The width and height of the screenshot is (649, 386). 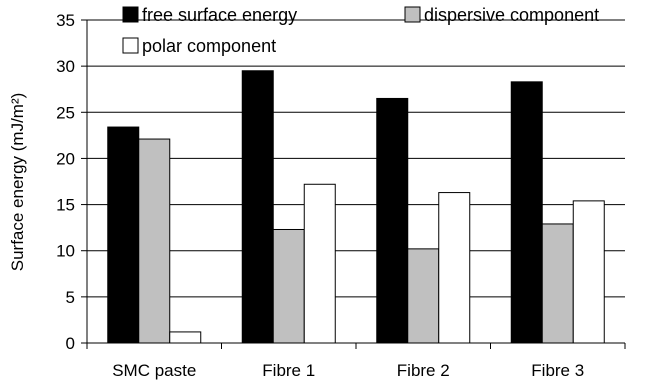 I want to click on y-tick-labels: 0 5 10 15 20 25 30 35, so click(x=71, y=182).